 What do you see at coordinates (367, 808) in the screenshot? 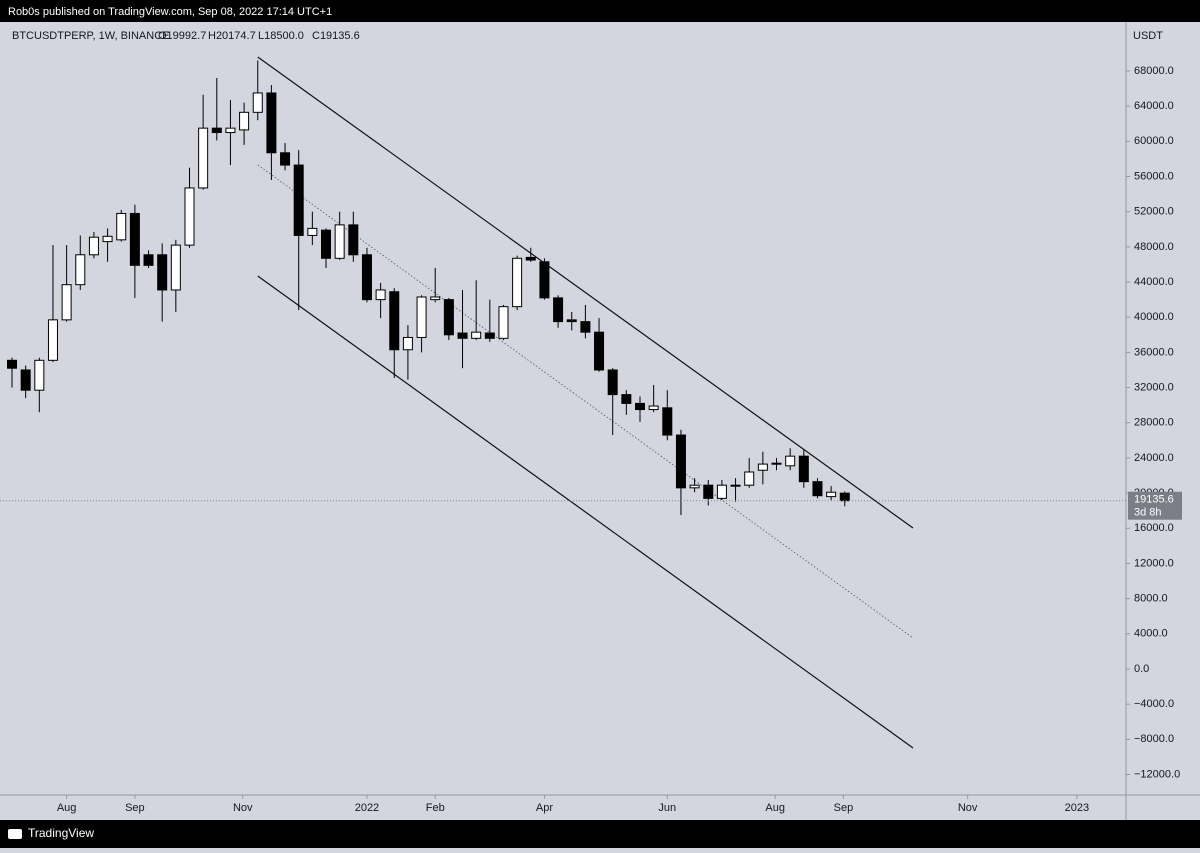
I see `x-tick-label: 2022` at bounding box center [367, 808].